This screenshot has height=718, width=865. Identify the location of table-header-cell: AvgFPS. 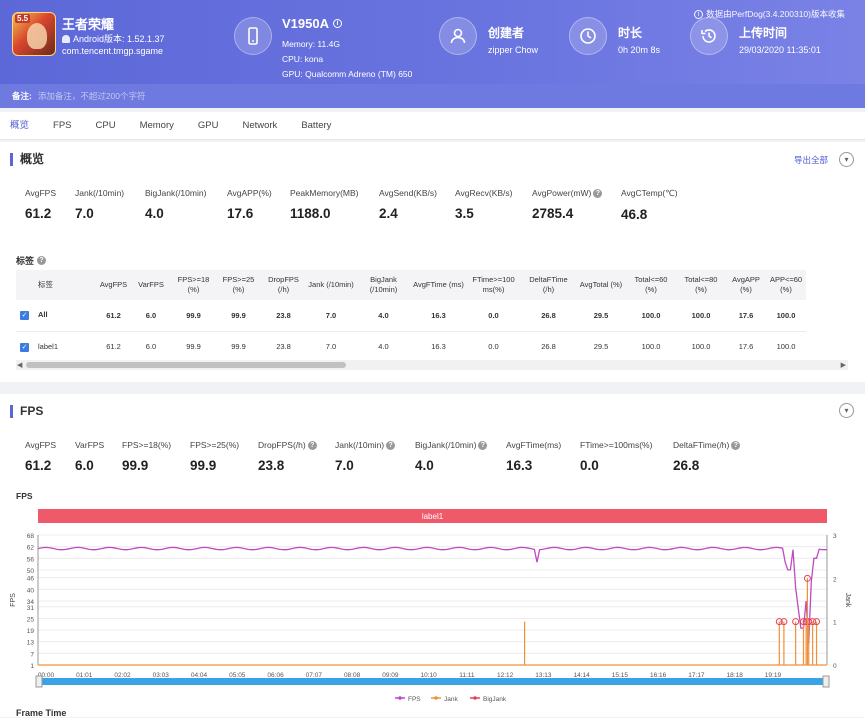
(113, 285).